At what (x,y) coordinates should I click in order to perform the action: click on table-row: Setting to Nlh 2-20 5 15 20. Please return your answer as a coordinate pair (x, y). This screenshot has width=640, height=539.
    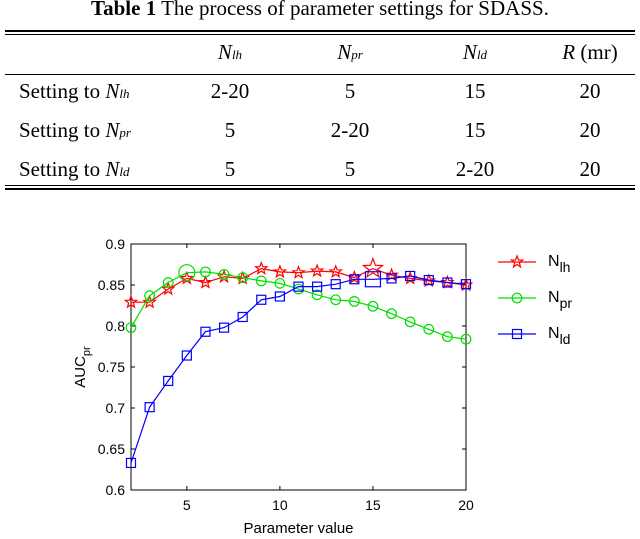
    Looking at the image, I should click on (320, 91).